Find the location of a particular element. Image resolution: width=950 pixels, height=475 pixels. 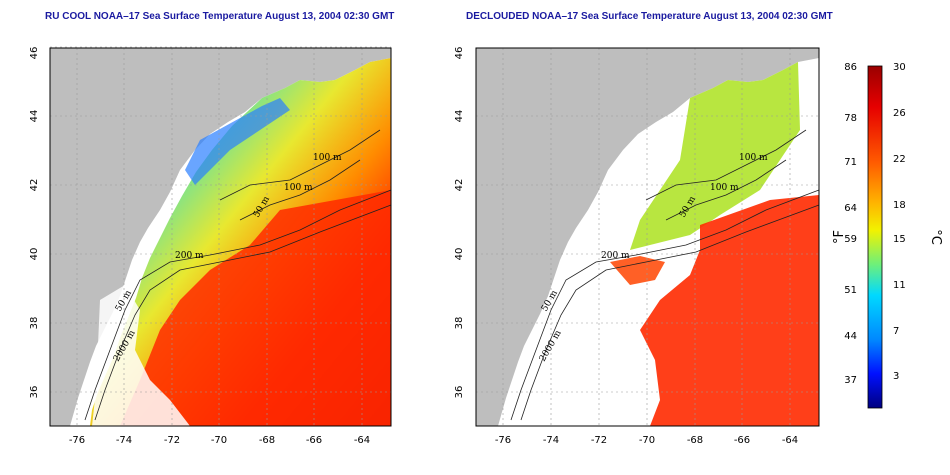

fahrenheit-tick: 71 is located at coordinates (850, 162).